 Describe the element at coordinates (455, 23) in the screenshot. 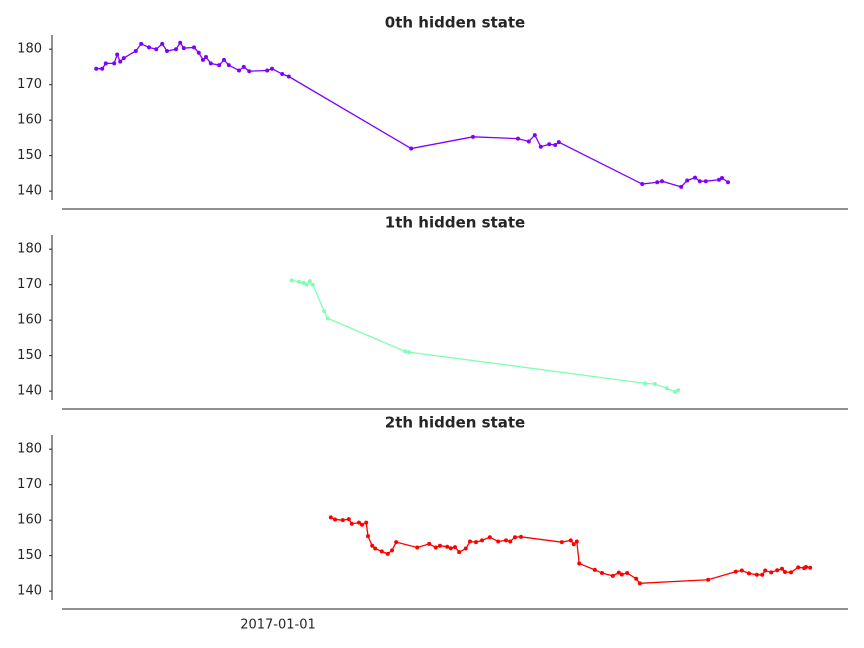

I see `chart-title: 0th hidden state` at that location.